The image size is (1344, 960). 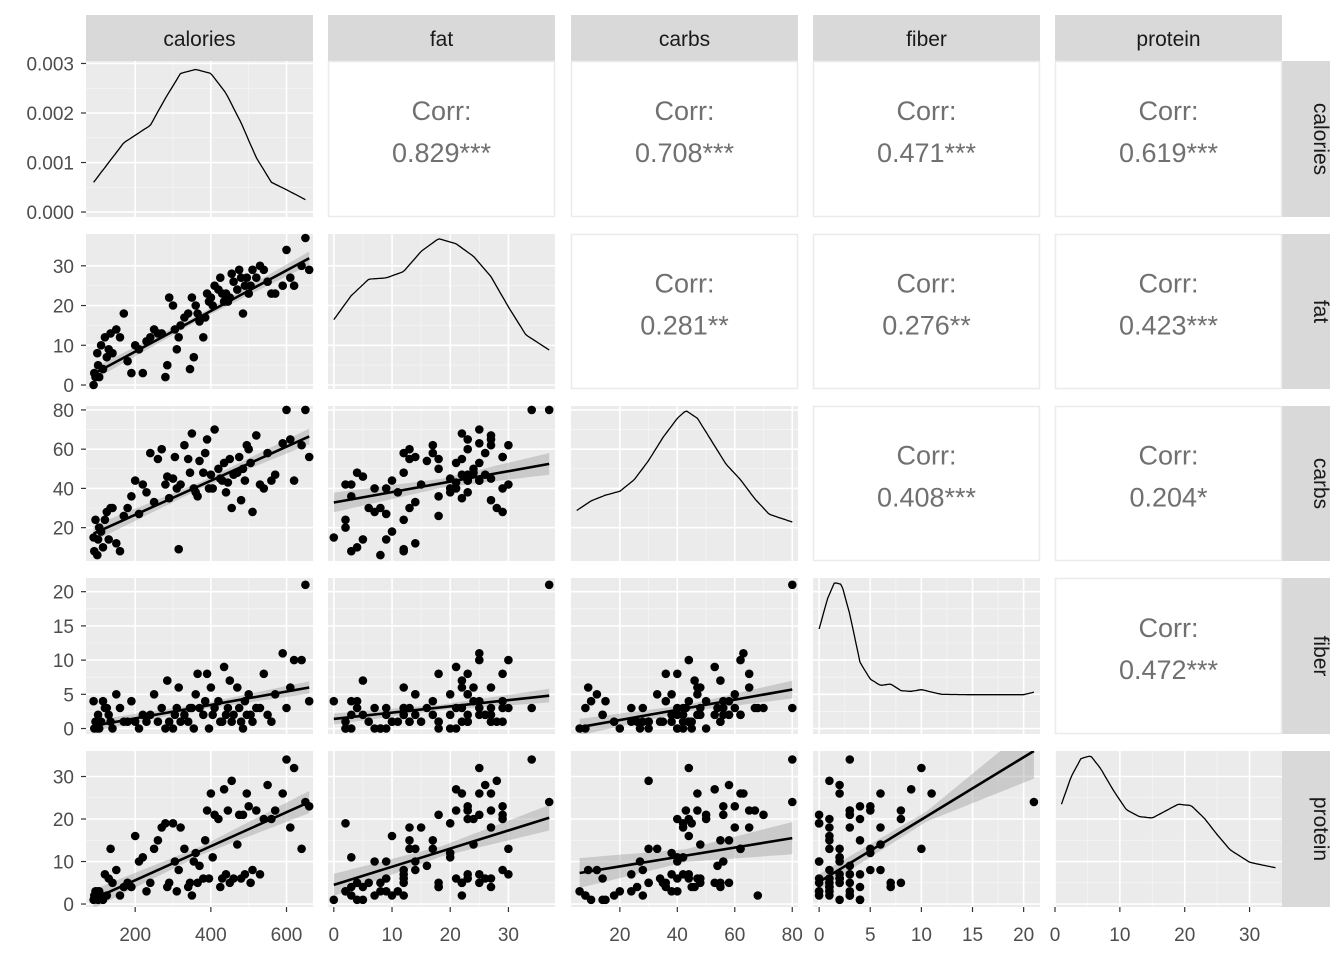 I want to click on scatter-panel-fiber-vs-calories, so click(x=200, y=656).